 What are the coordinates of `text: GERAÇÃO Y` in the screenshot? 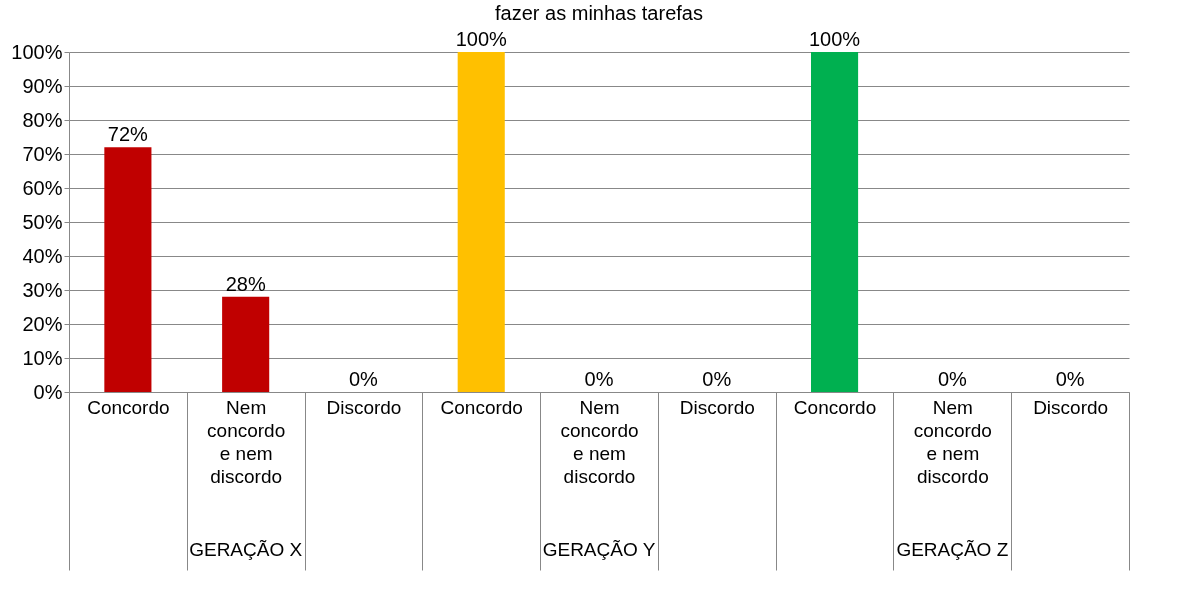 It's located at (599, 549).